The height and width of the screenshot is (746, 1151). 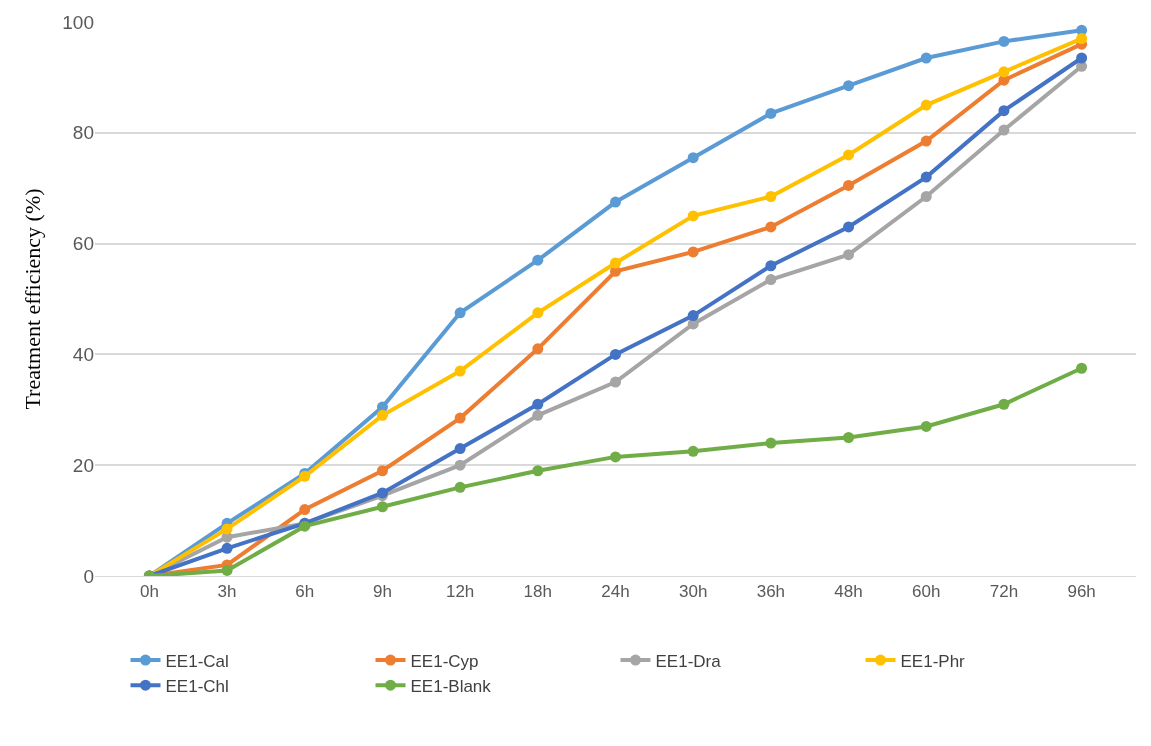 What do you see at coordinates (149, 592) in the screenshot?
I see `x-tick-label: 0h` at bounding box center [149, 592].